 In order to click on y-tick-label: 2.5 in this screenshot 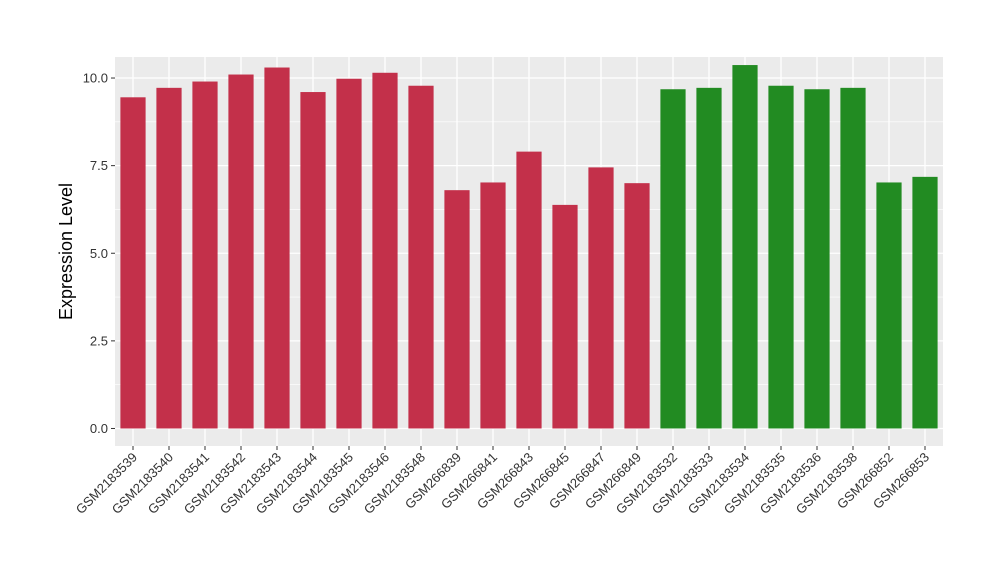, I will do `click(99, 340)`.